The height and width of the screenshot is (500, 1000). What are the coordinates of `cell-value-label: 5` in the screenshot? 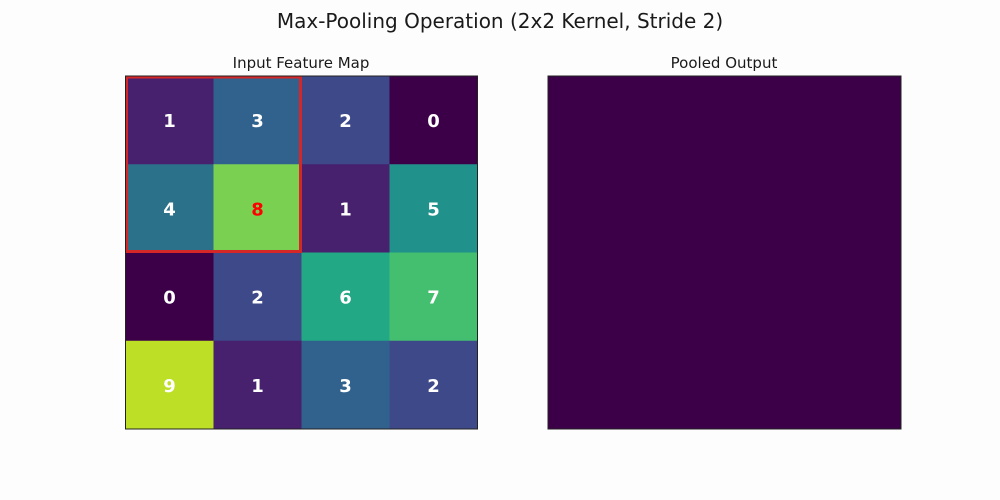 It's located at (433, 209).